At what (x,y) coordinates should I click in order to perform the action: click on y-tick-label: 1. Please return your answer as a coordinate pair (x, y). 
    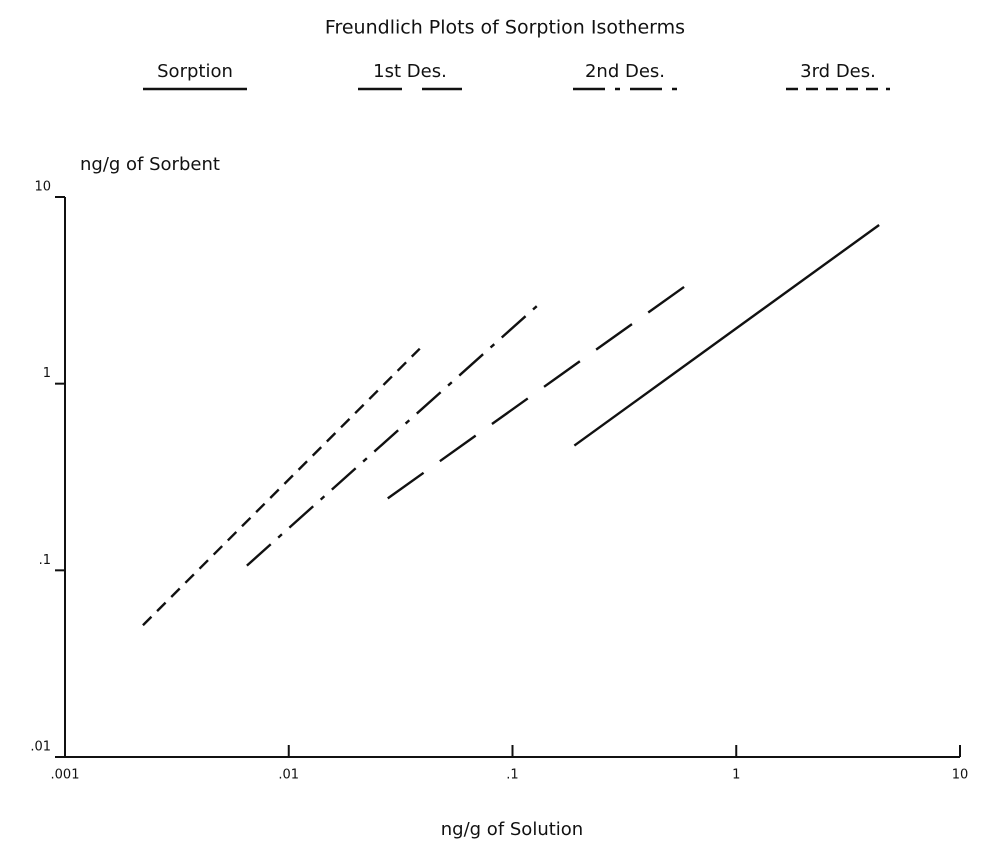
    Looking at the image, I should click on (47, 373).